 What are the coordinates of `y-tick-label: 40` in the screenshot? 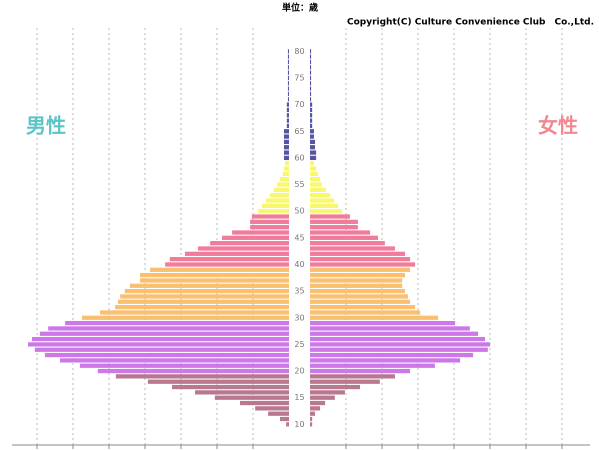 It's located at (299, 264).